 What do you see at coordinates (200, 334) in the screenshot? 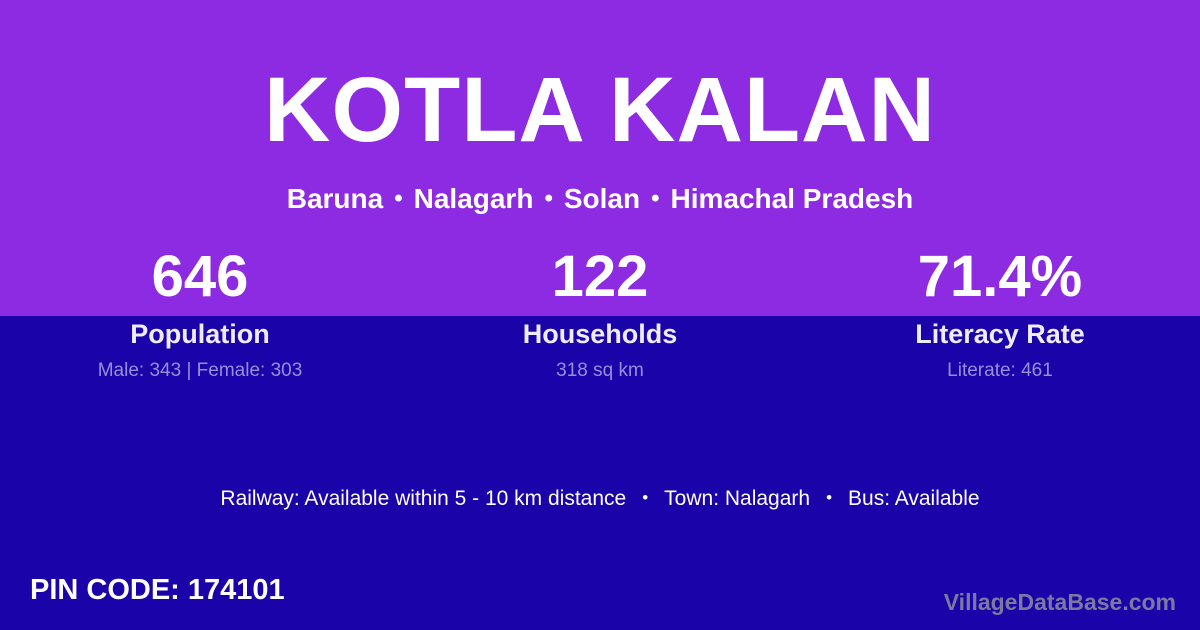
I see `population-label: Population` at bounding box center [200, 334].